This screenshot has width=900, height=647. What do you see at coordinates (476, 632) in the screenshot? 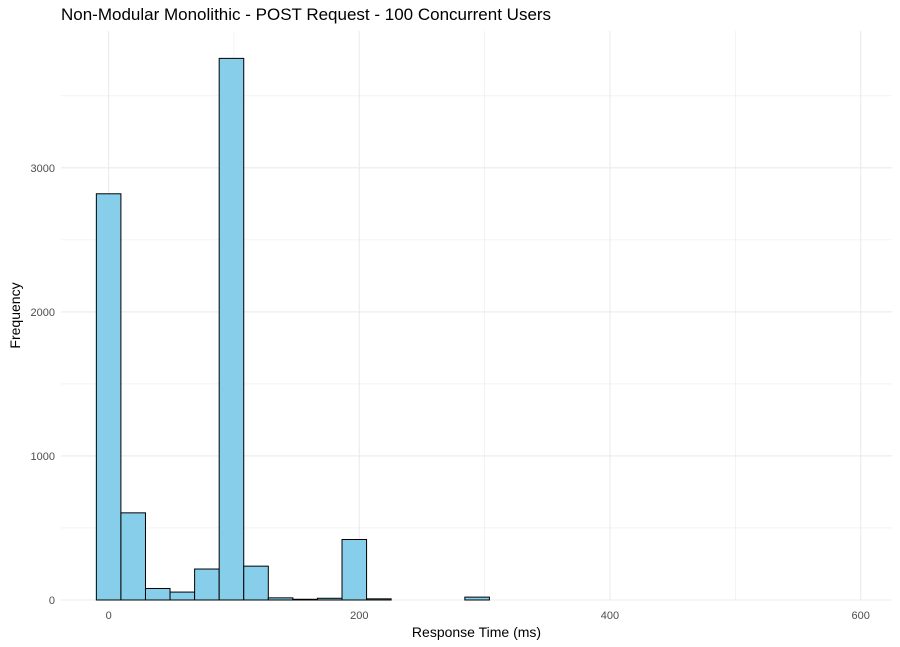
I see `x-axis-title: Response Time (ms)` at bounding box center [476, 632].